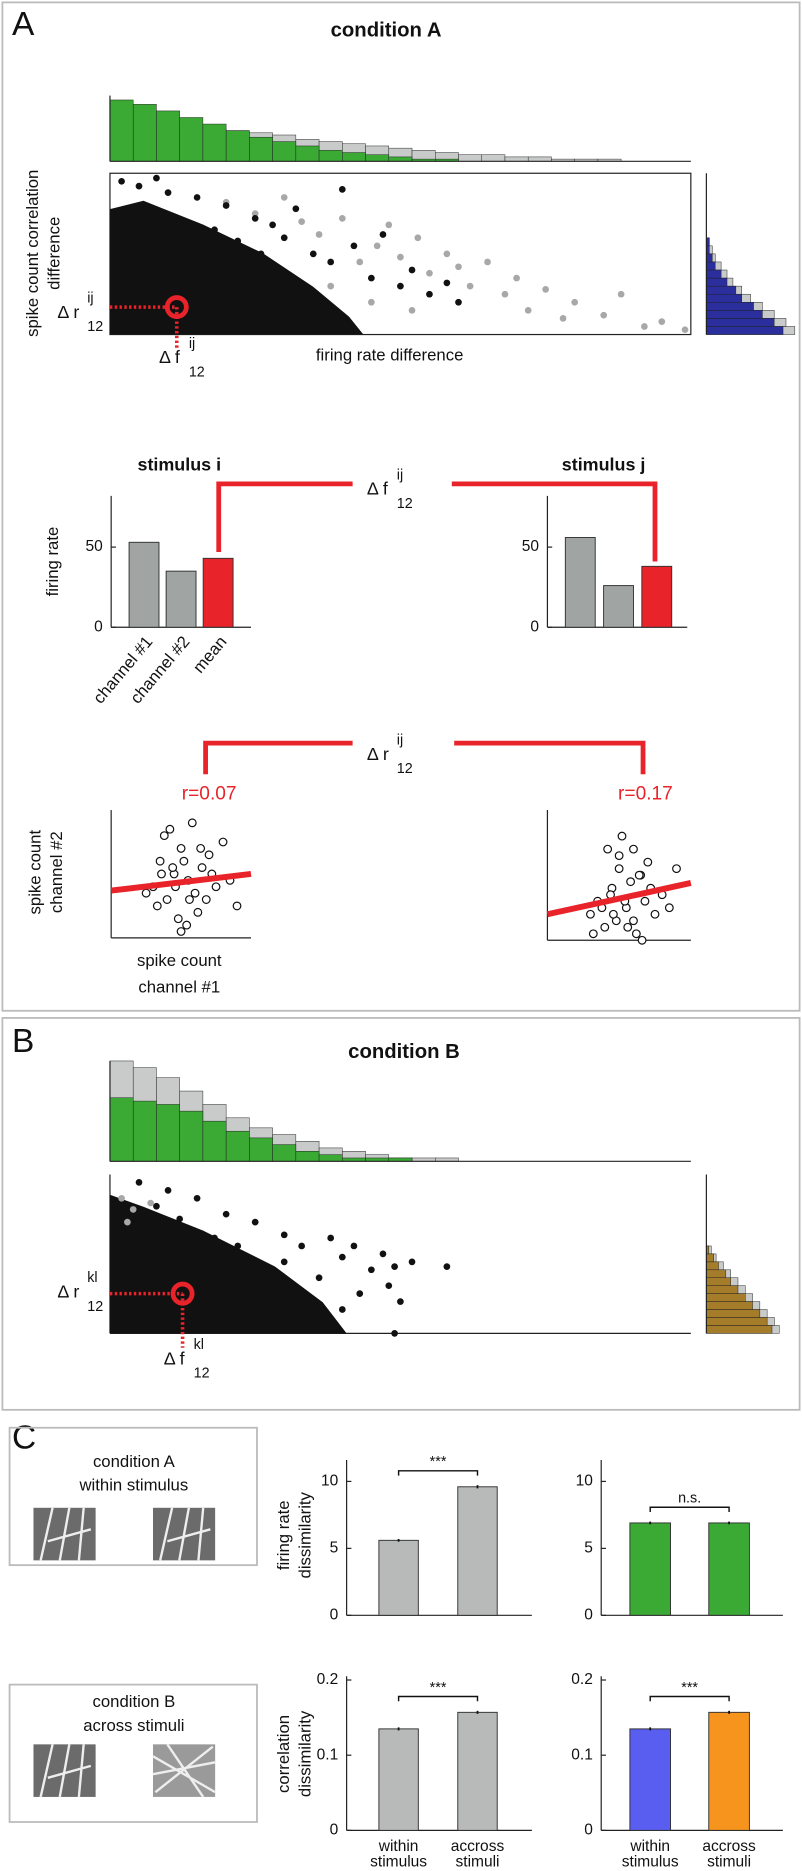  What do you see at coordinates (23, 1041) in the screenshot?
I see `panel-label: B` at bounding box center [23, 1041].